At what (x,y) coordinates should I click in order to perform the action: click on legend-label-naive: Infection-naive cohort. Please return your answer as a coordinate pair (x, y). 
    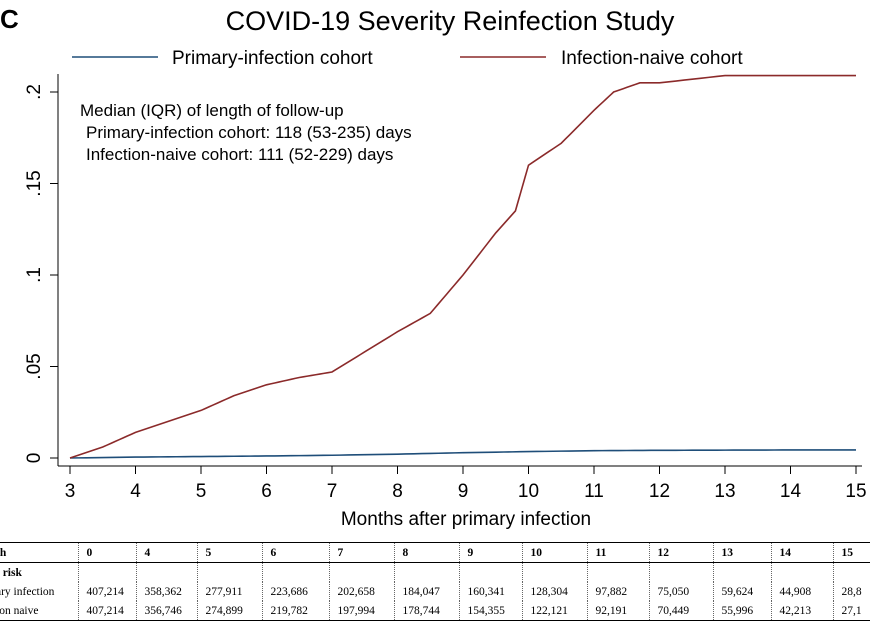
    Looking at the image, I should click on (652, 58).